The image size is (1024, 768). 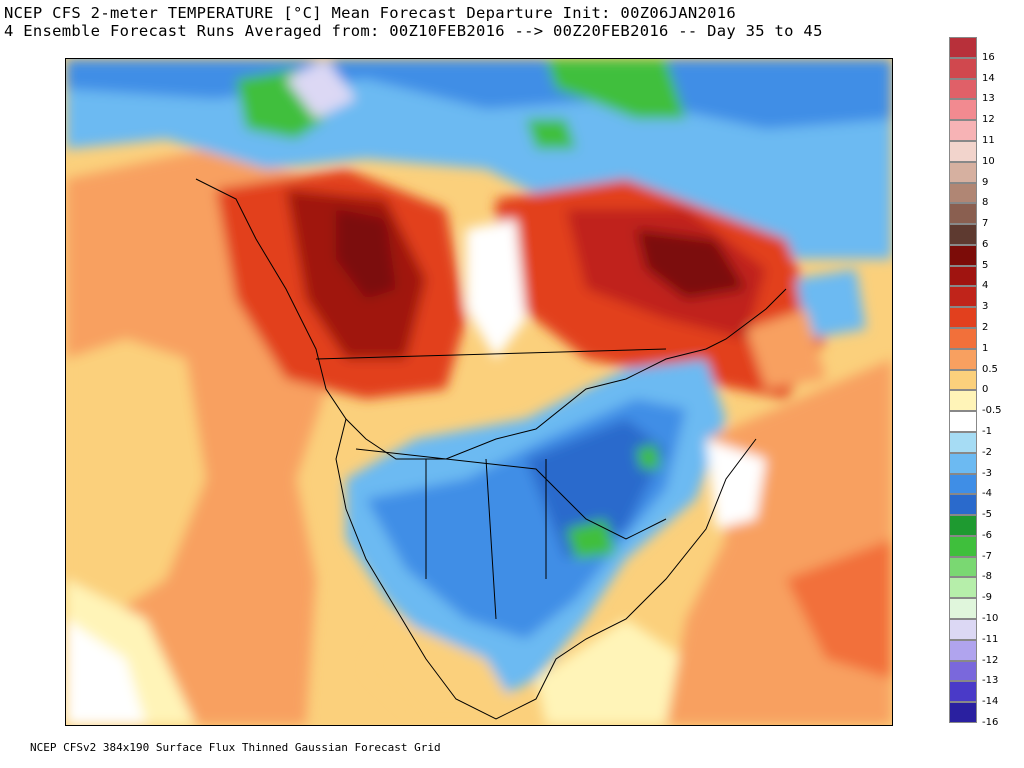 I want to click on state-lines-vertical, so click(x=486, y=539).